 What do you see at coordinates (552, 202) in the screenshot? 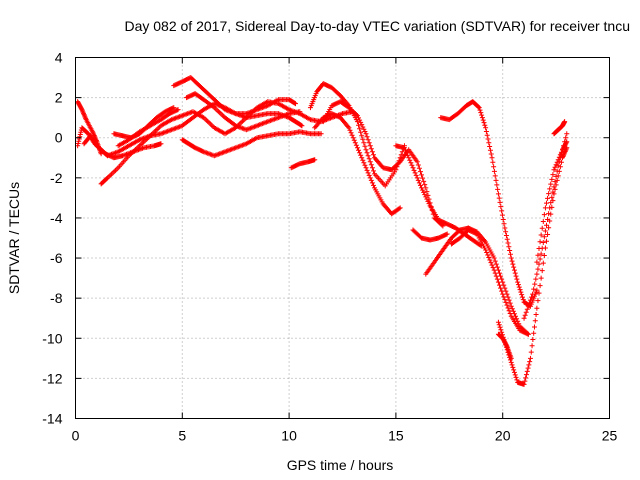
I see `series-arc-u` at bounding box center [552, 202].